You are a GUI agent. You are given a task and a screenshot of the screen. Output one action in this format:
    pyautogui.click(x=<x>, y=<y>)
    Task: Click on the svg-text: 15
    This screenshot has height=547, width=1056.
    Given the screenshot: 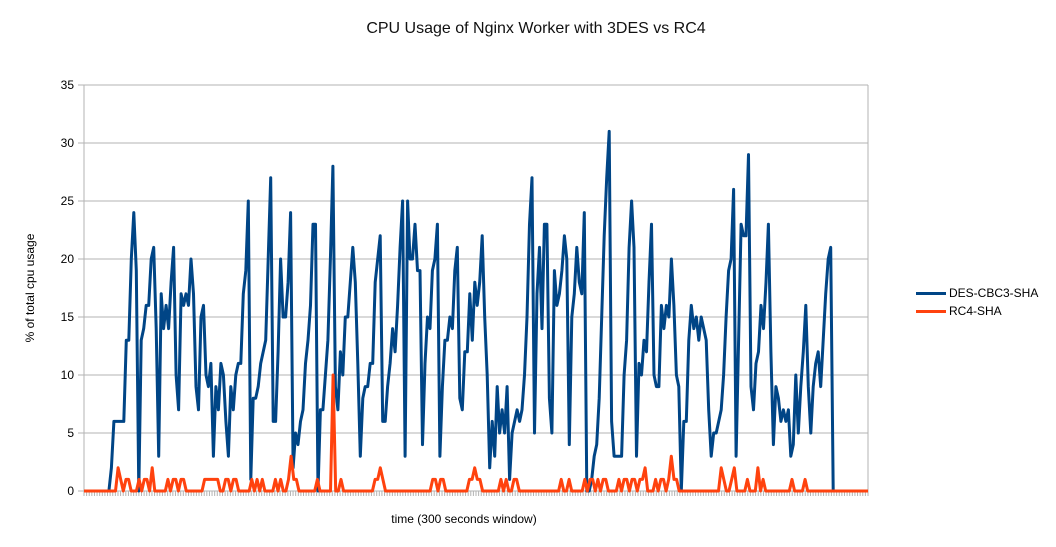 What is the action you would take?
    pyautogui.click(x=68, y=317)
    